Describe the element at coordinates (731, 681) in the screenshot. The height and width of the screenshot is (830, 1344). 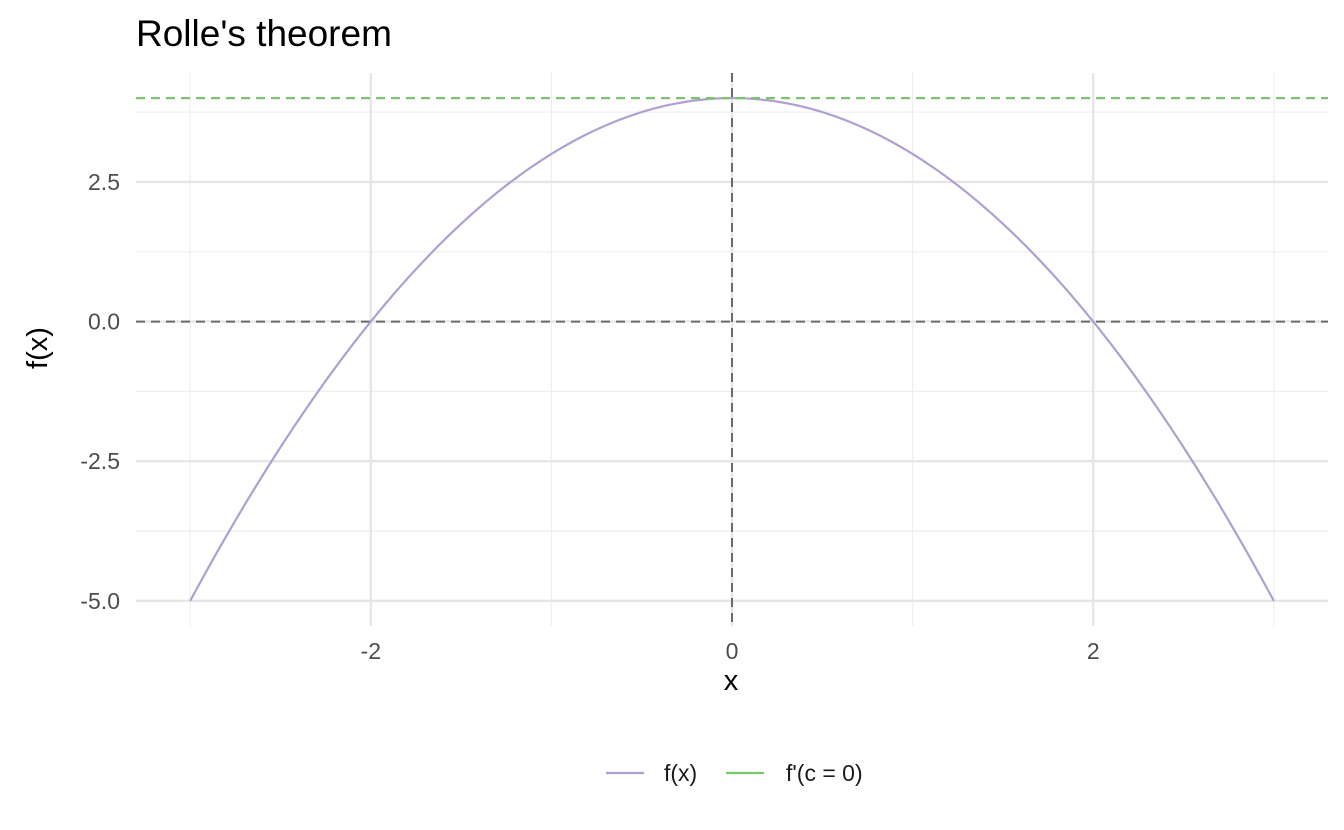
I see `x-axis-title: x` at that location.